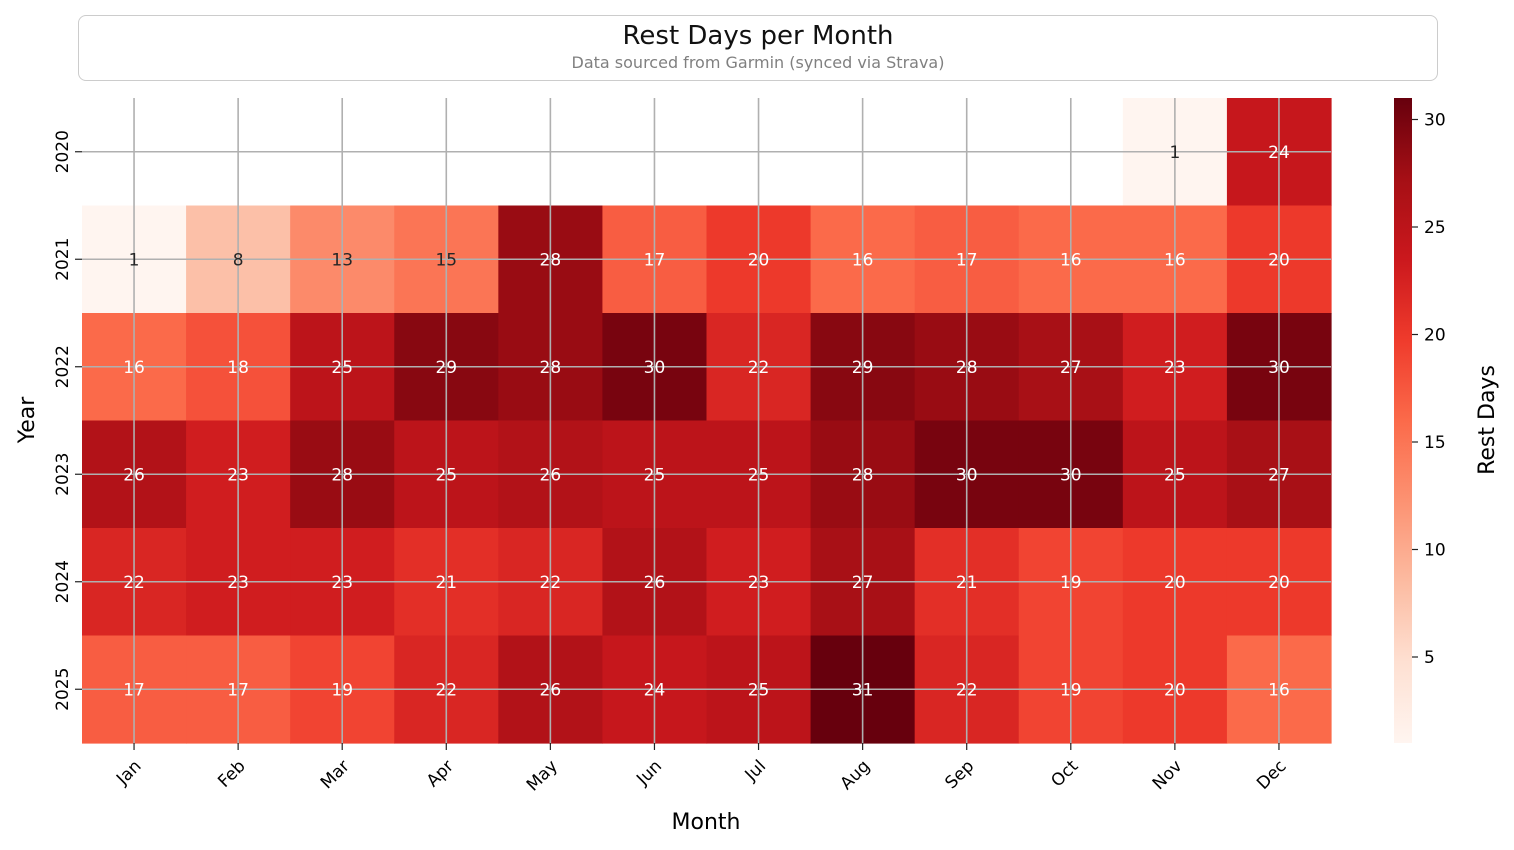 The width and height of the screenshot is (1514, 850). Describe the element at coordinates (63, 151) in the screenshot. I see `y-tick-label: 2020` at that location.